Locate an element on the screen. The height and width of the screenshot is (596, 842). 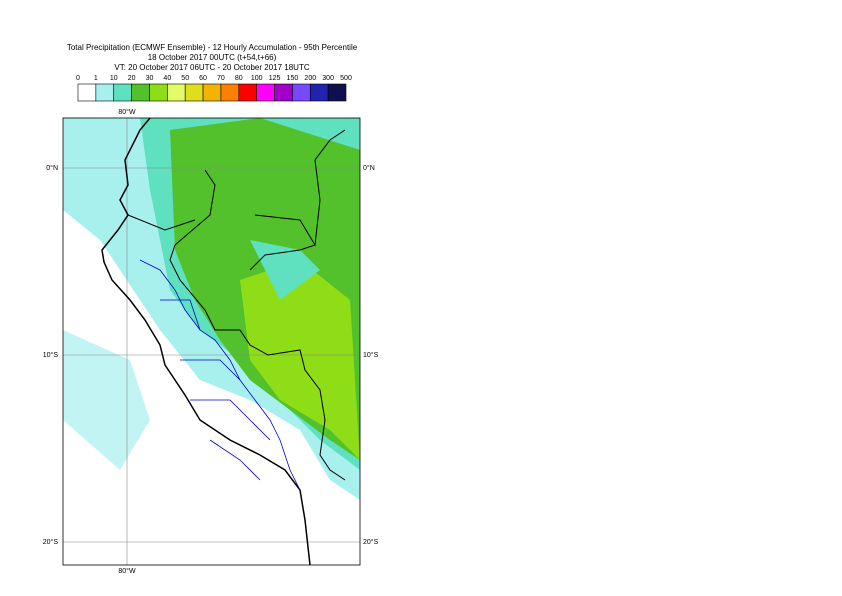
legend-level: 30 is located at coordinates (150, 78).